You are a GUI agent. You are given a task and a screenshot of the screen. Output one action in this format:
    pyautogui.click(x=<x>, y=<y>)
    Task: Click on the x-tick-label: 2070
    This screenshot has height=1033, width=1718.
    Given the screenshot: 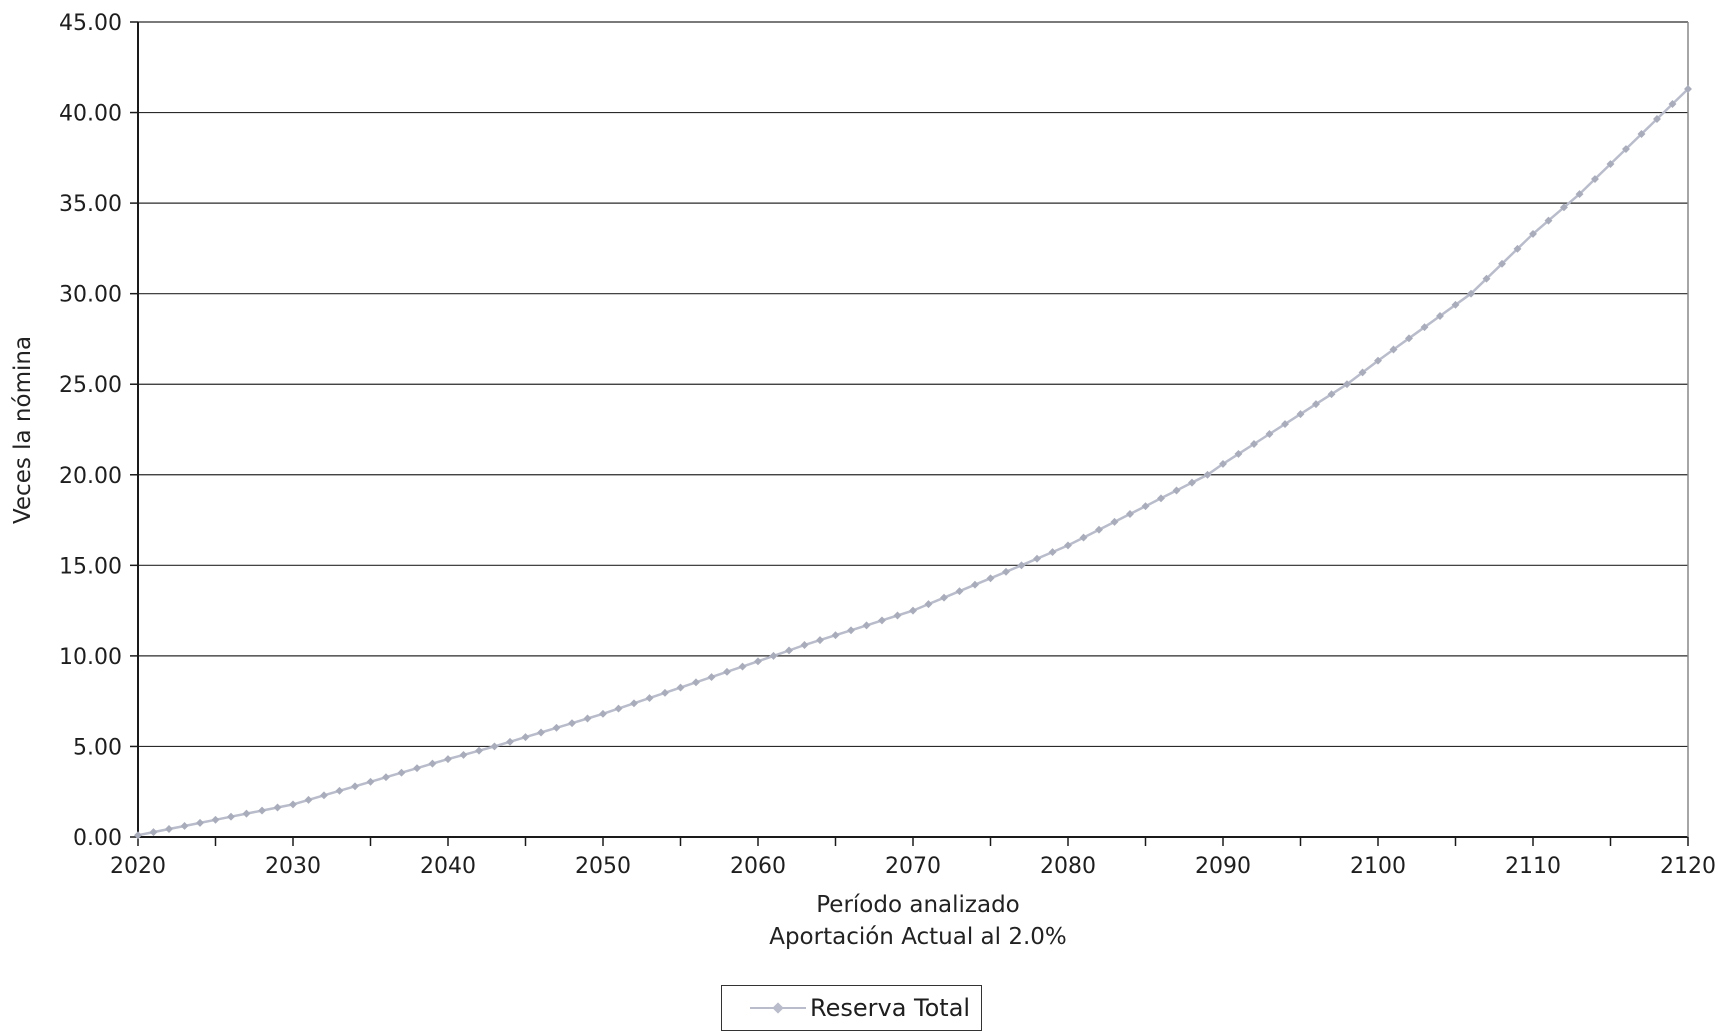 What is the action you would take?
    pyautogui.click(x=913, y=866)
    